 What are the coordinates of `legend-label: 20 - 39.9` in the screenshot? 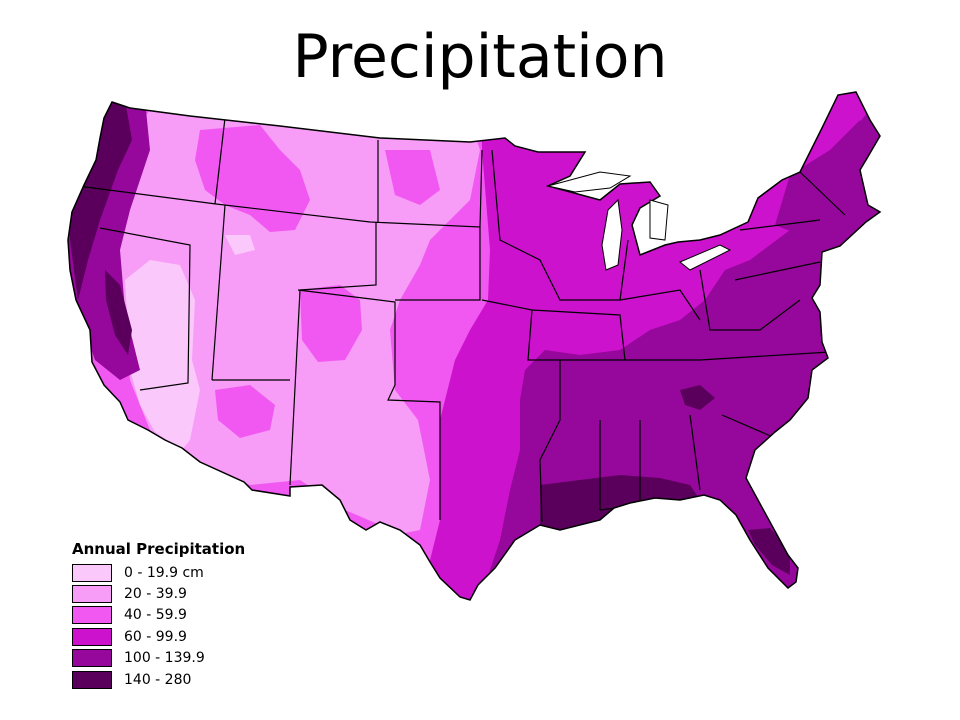 It's located at (155, 594).